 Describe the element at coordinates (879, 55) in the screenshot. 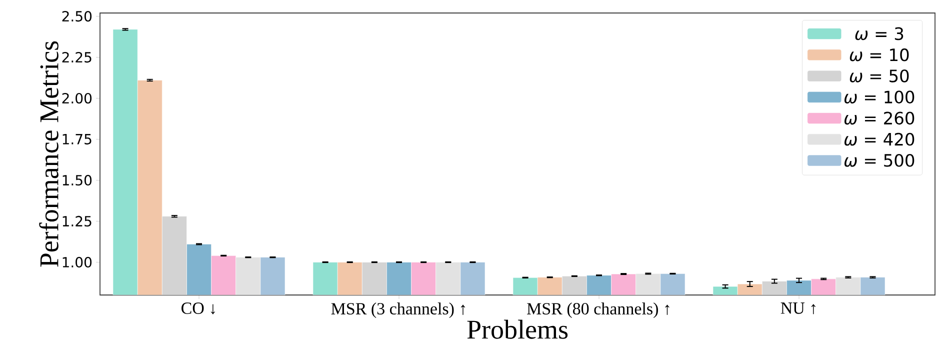

I see `legend-label: ω = 10` at that location.